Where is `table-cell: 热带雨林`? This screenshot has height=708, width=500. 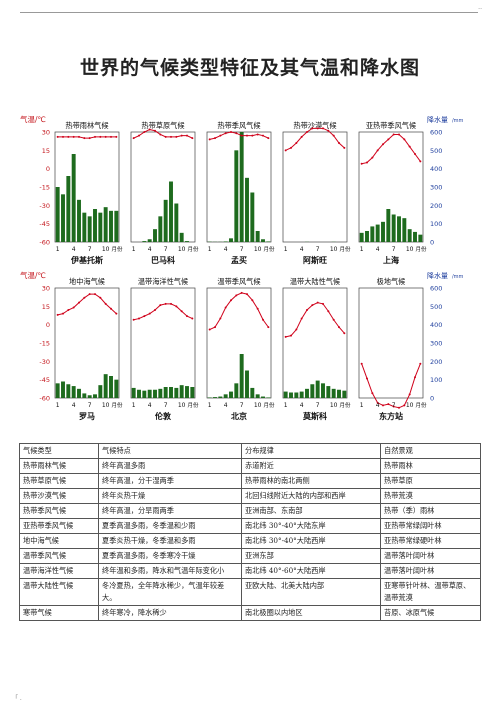 table-cell: 热带雨林 is located at coordinates (430, 466).